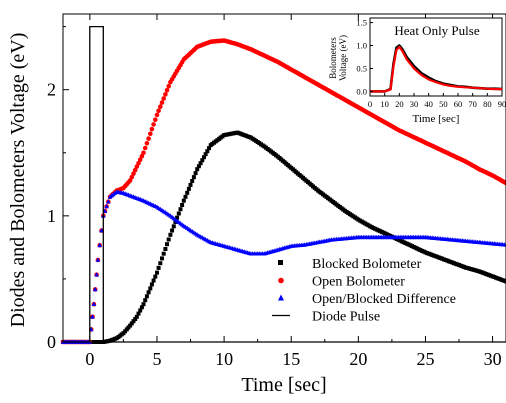  What do you see at coordinates (283, 385) in the screenshot?
I see `x-axis-label: Time [sec]` at bounding box center [283, 385].